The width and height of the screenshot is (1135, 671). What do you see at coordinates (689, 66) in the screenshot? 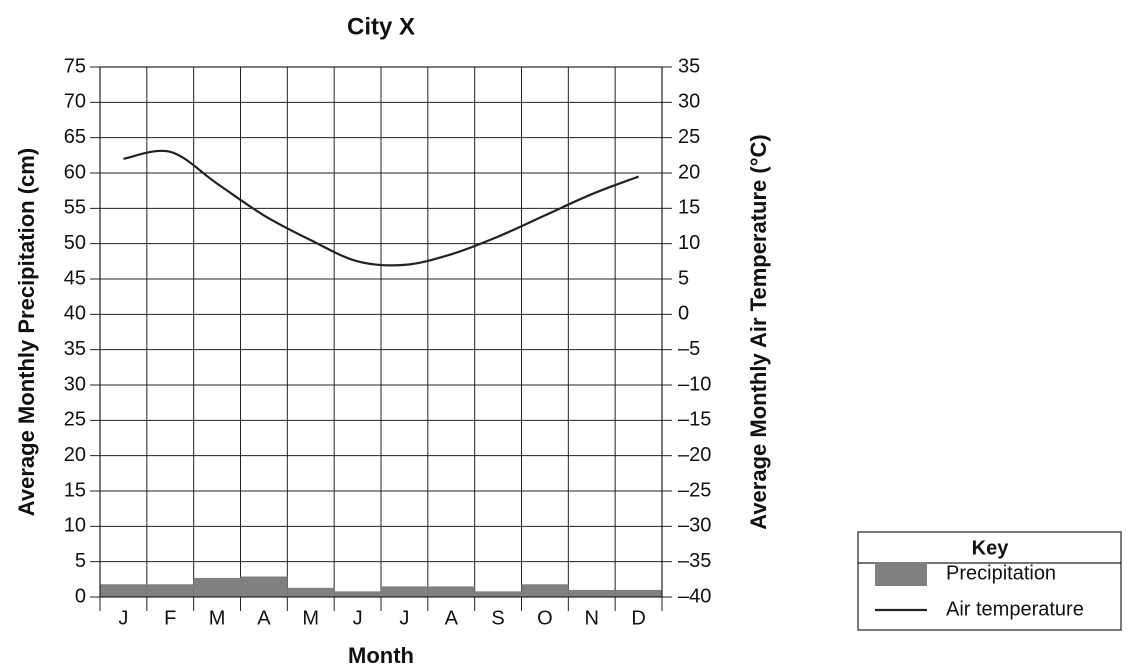
I see `y2-tick-label: 35` at bounding box center [689, 66].